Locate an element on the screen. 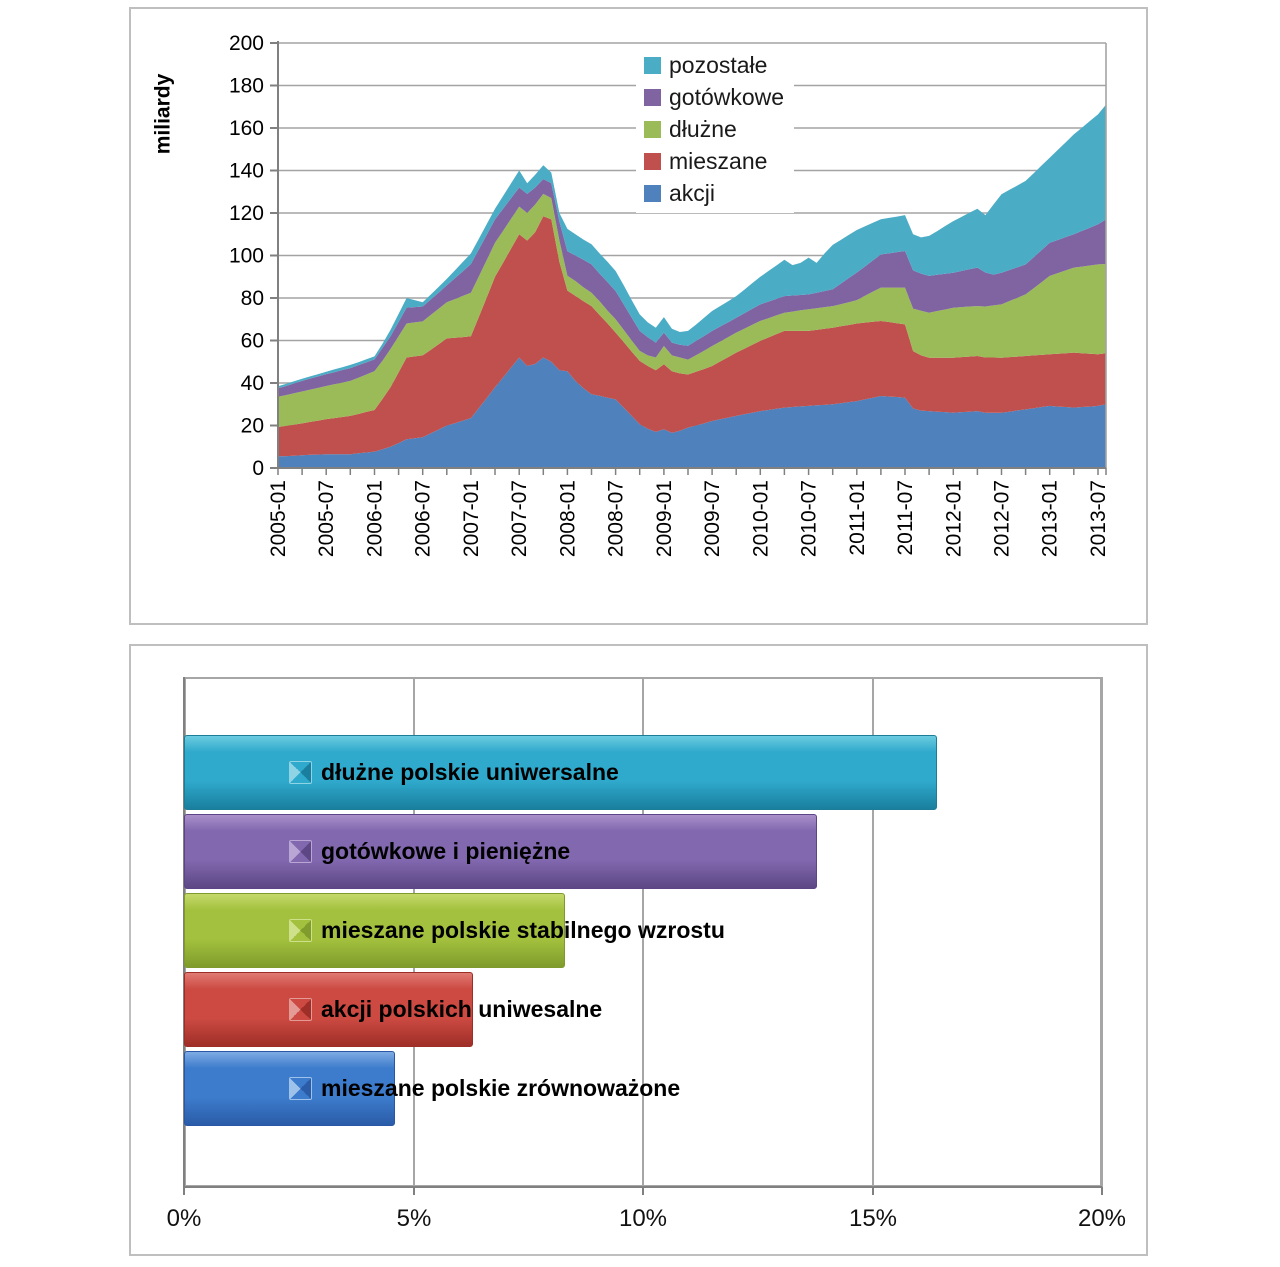 This screenshot has width=1280, height=1267. bar-label-text: mieszane polskie zrównoważone is located at coordinates (501, 1088).